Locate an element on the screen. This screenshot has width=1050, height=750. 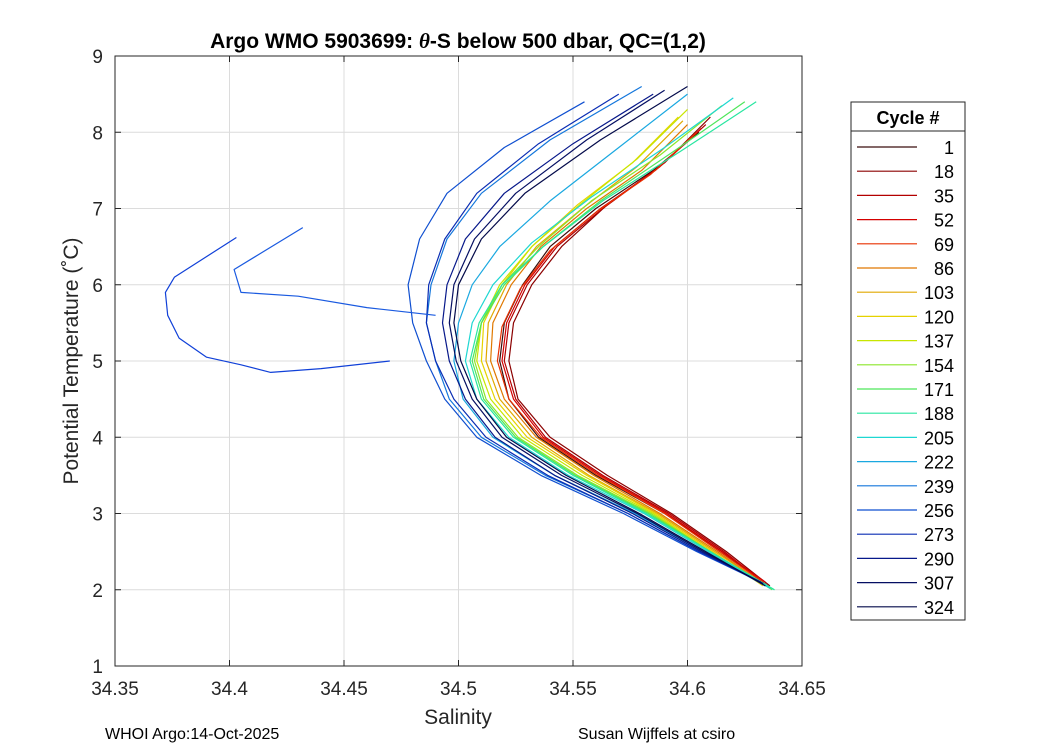
legend-label: 239 is located at coordinates (939, 487).